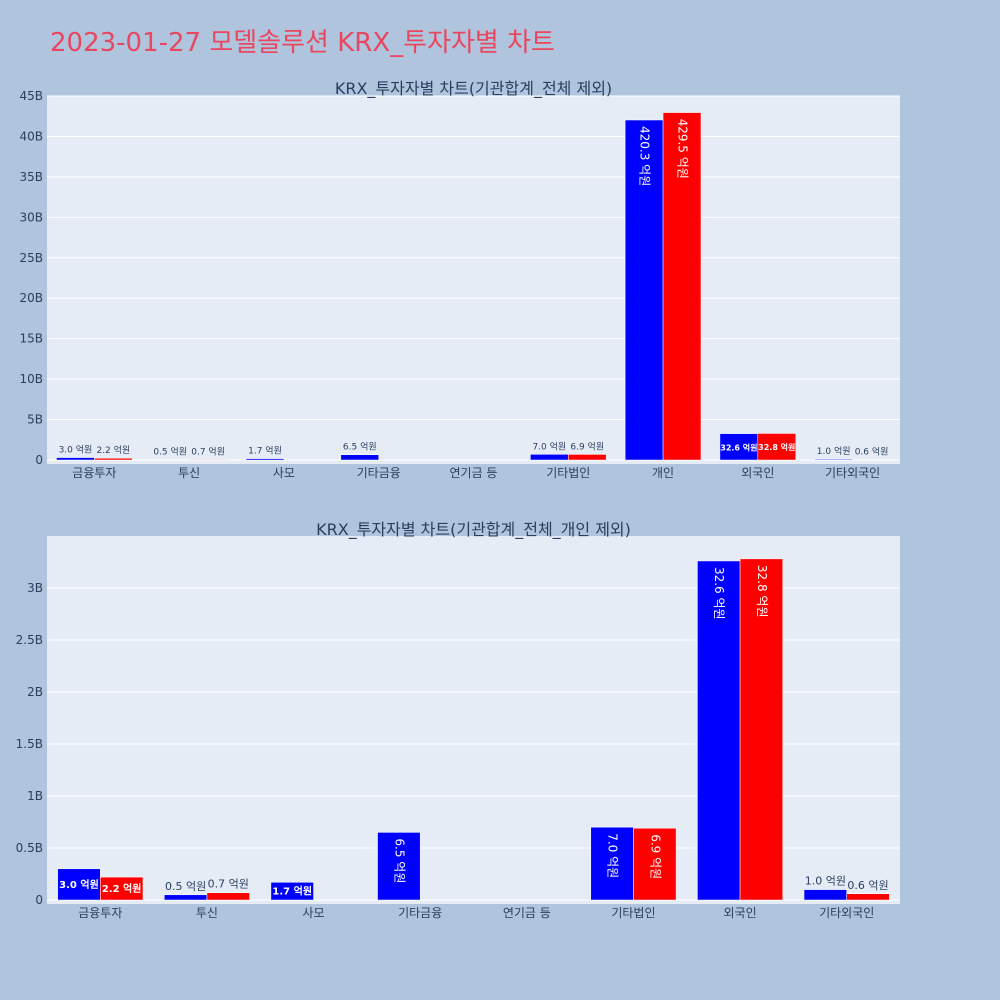 The image size is (1000, 1000). I want to click on chart-title: KRX_투자자별 차트(기관합계_전체_개인 제외), so click(473, 530).